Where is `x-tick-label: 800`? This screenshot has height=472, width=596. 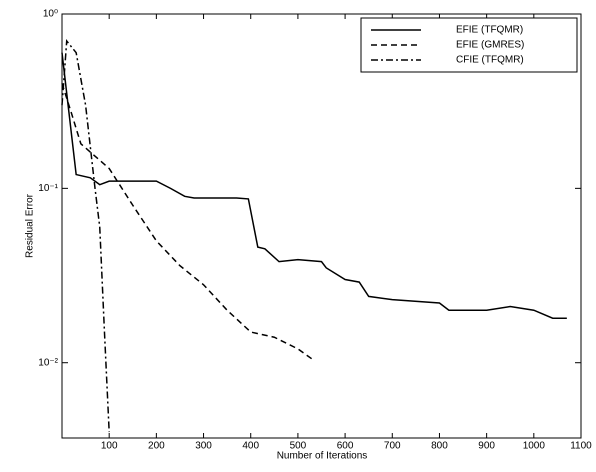 x-tick-label: 800 is located at coordinates (439, 446).